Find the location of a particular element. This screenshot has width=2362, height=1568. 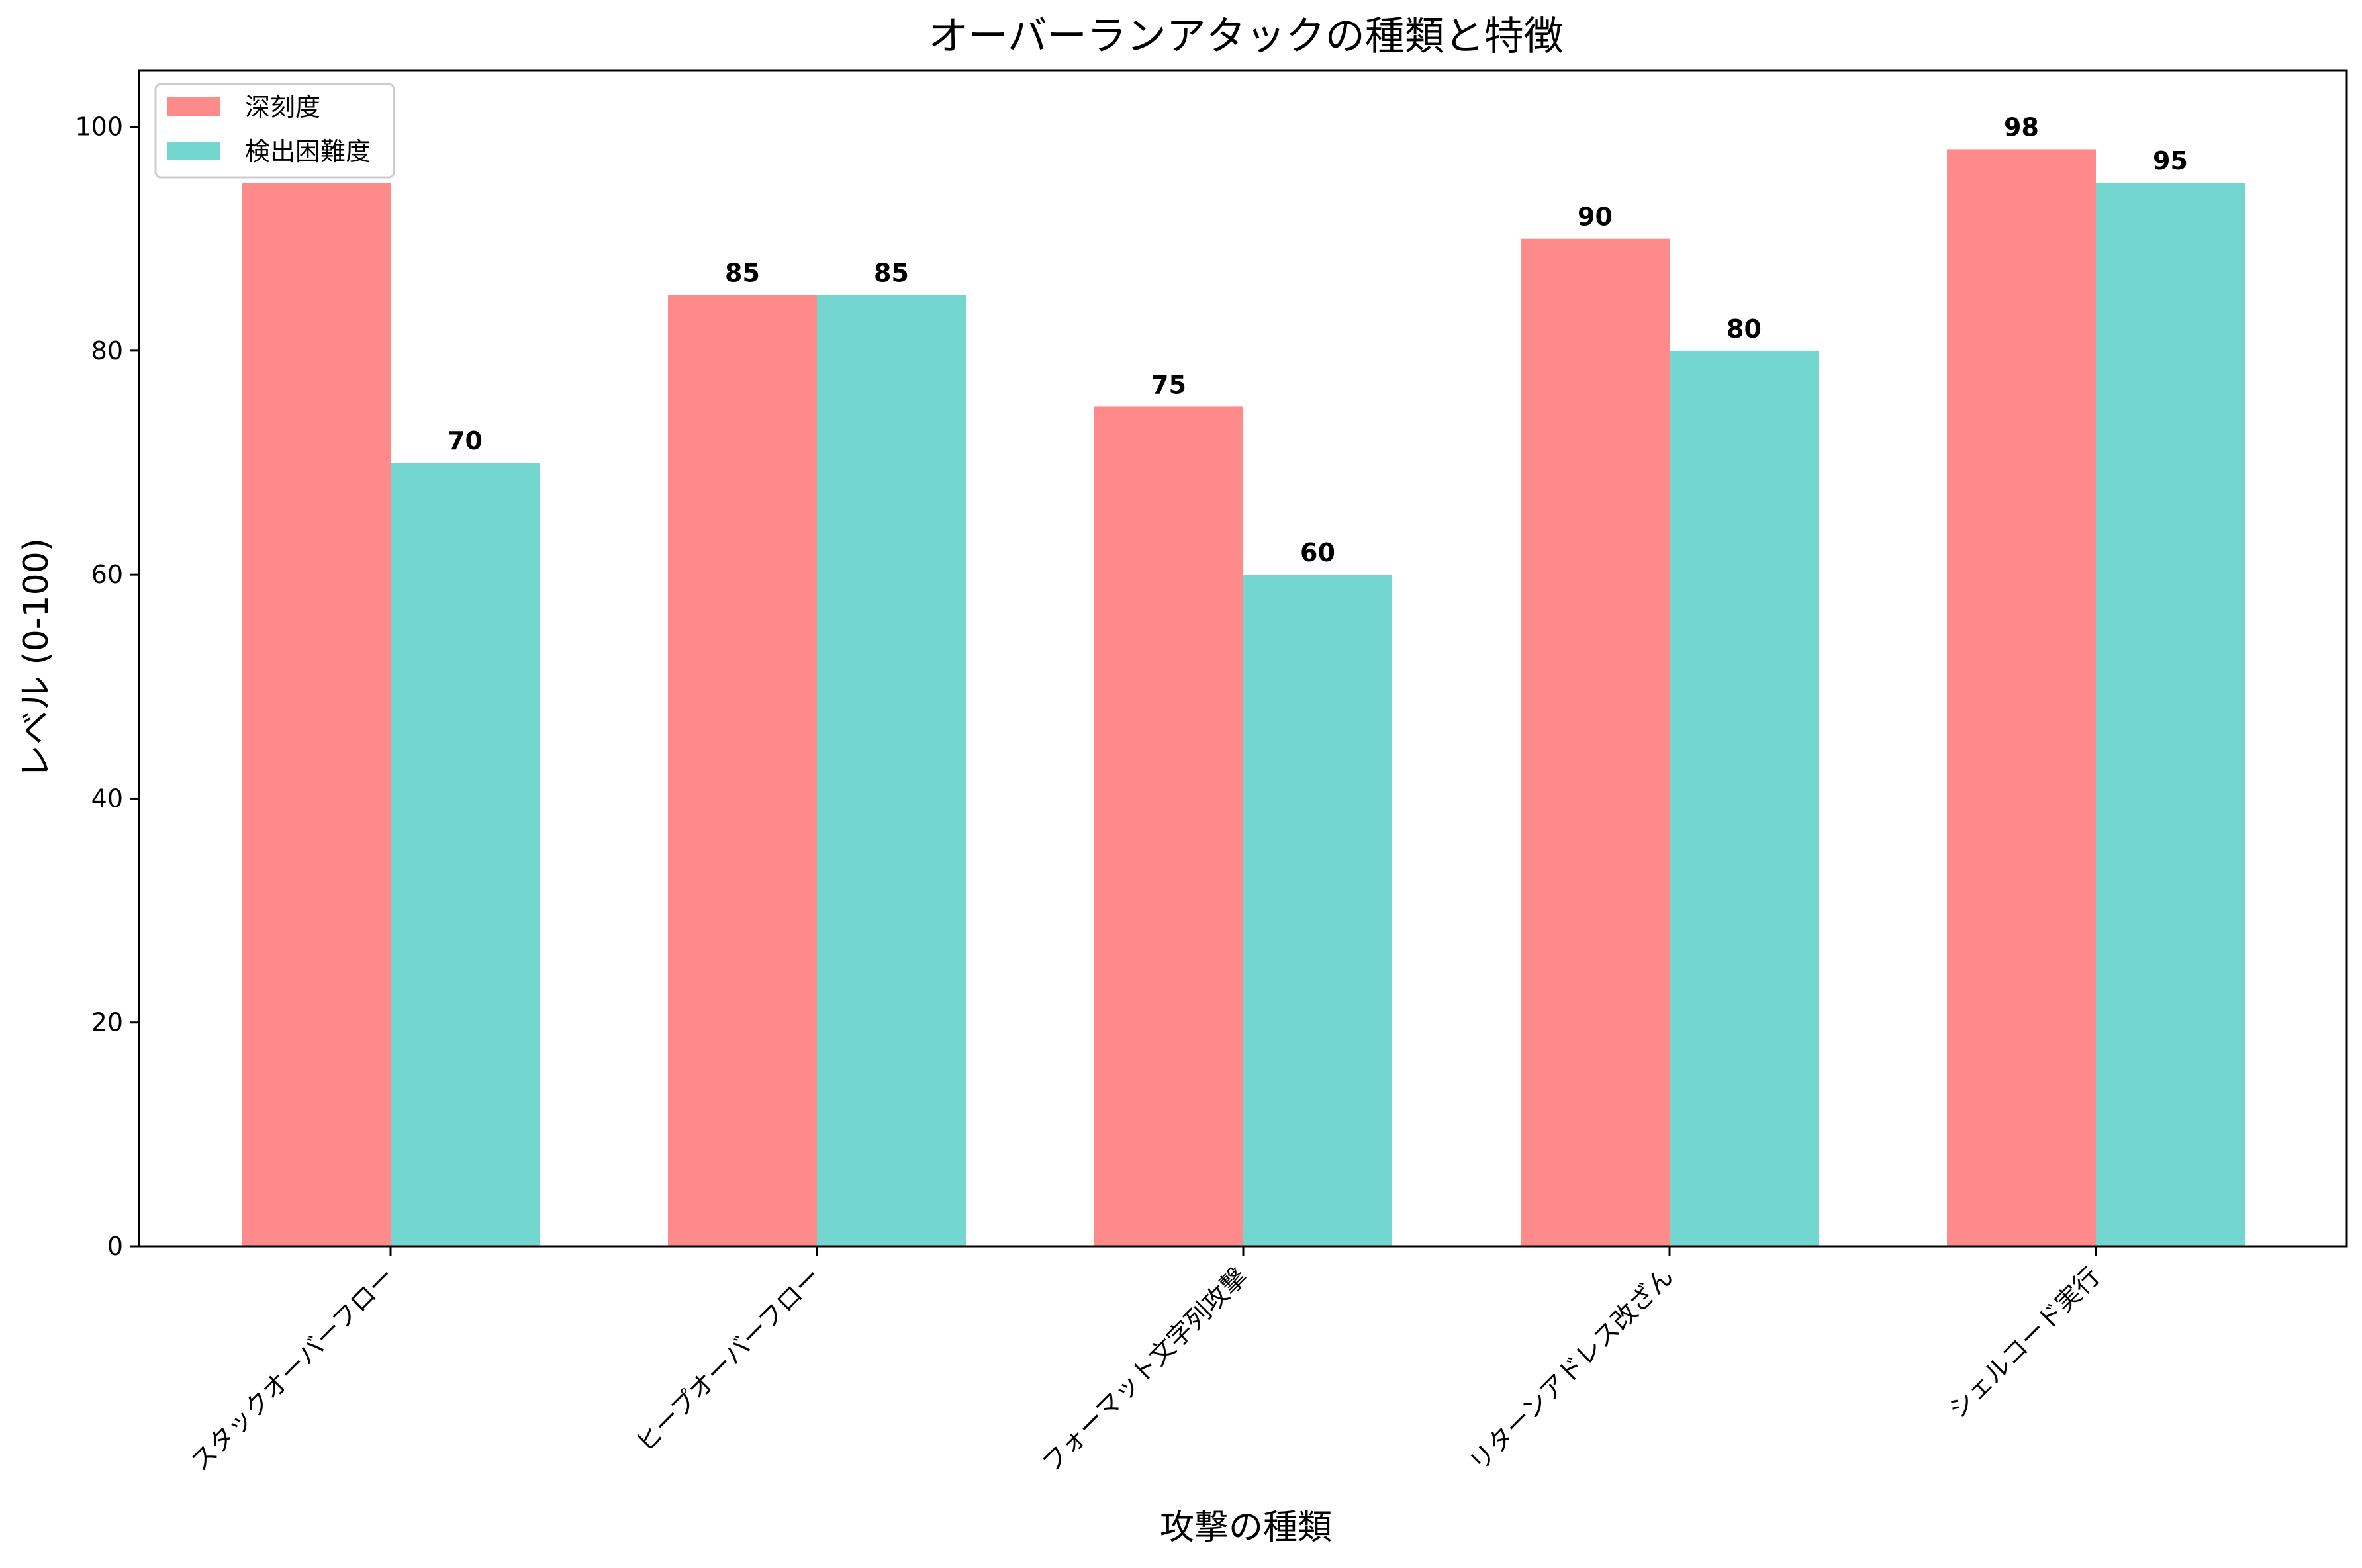

y-tick-label: 40 is located at coordinates (107, 798).